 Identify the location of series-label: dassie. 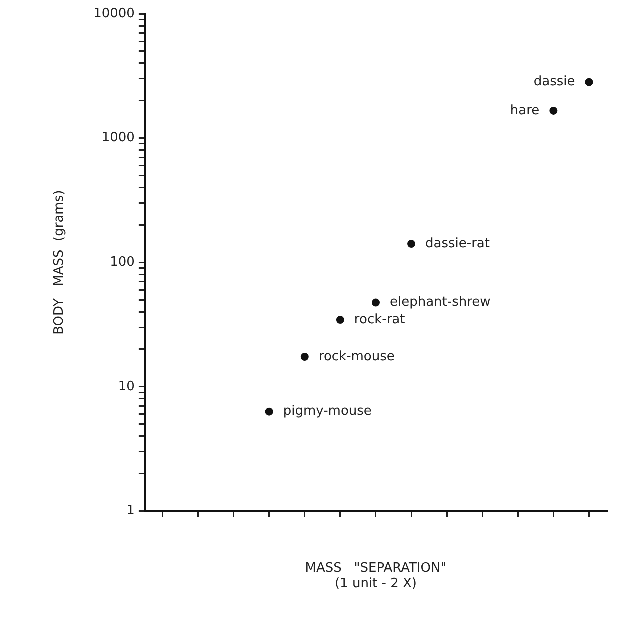
(555, 82).